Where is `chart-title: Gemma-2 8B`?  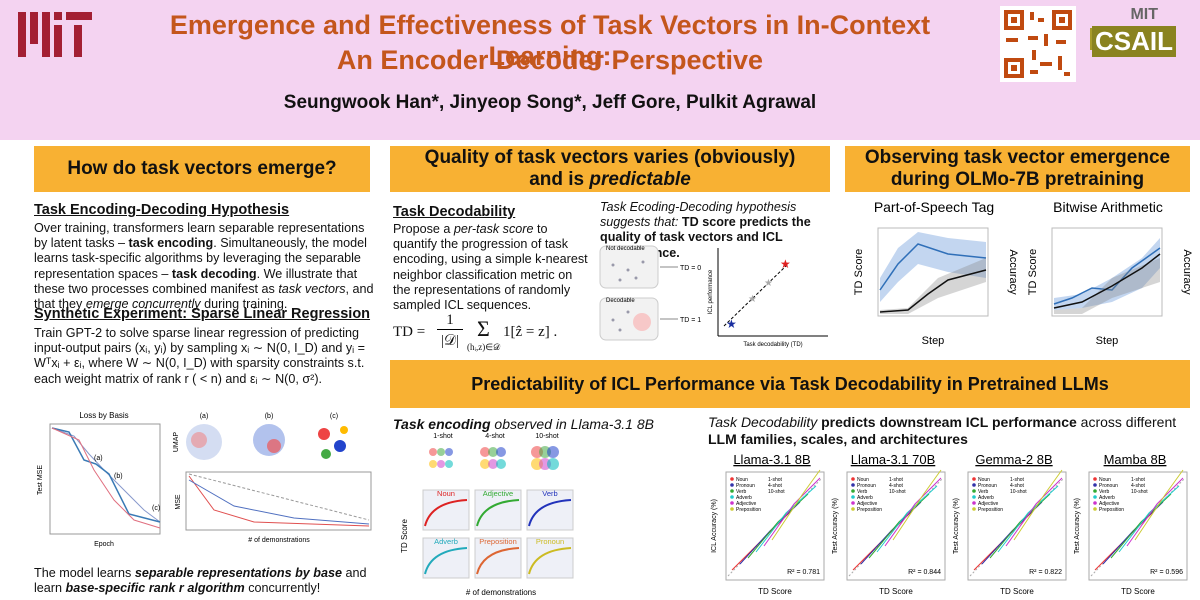
chart-title: Gemma-2 8B is located at coordinates (1013, 459).